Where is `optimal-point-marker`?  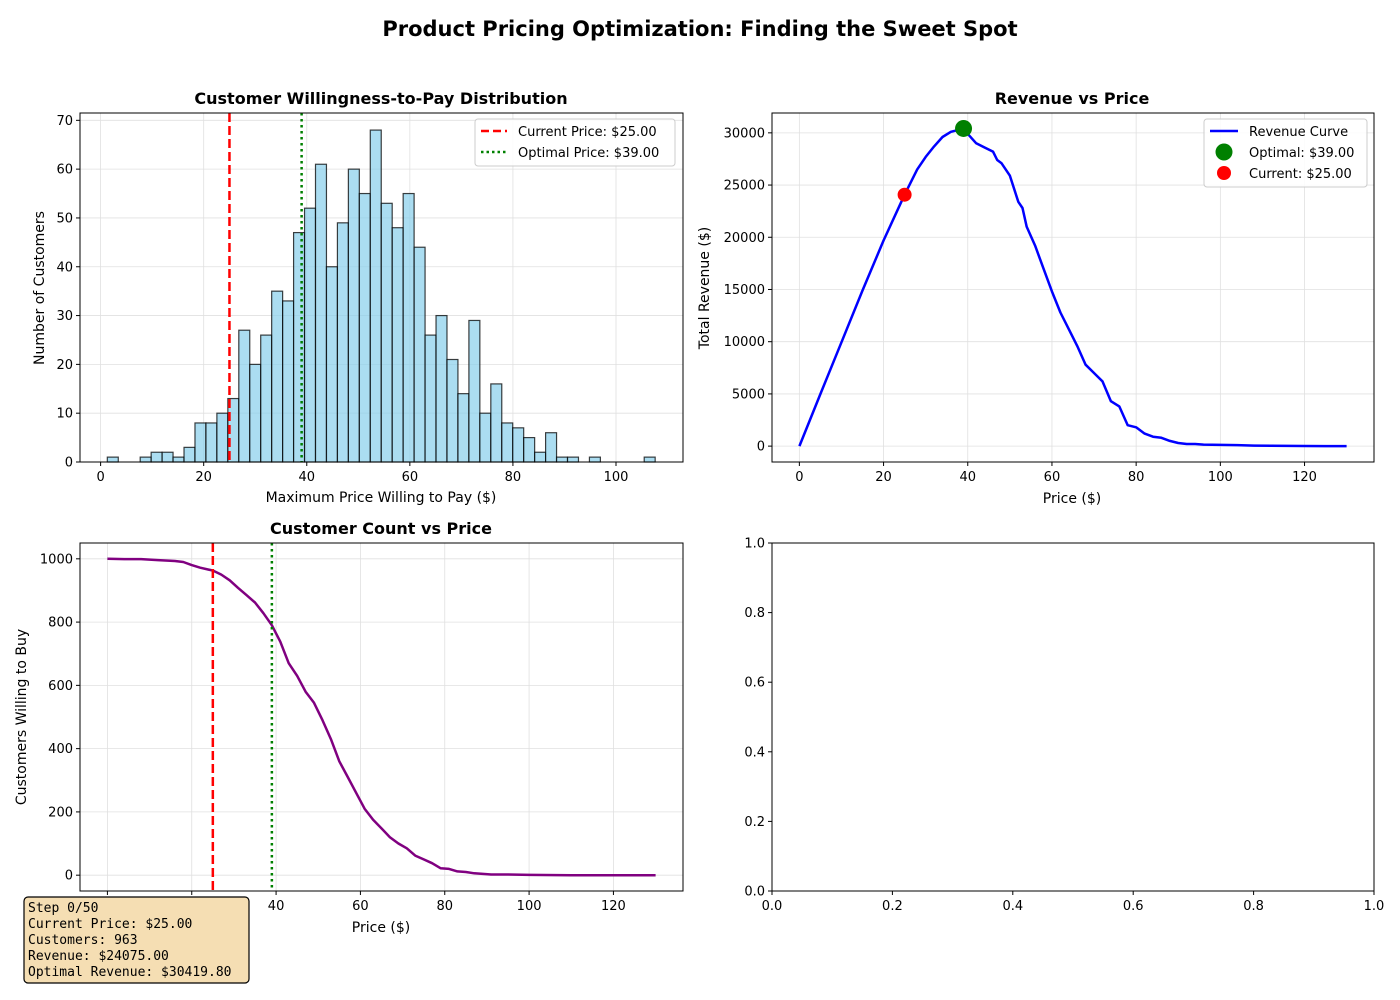 optimal-point-marker is located at coordinates (964, 128).